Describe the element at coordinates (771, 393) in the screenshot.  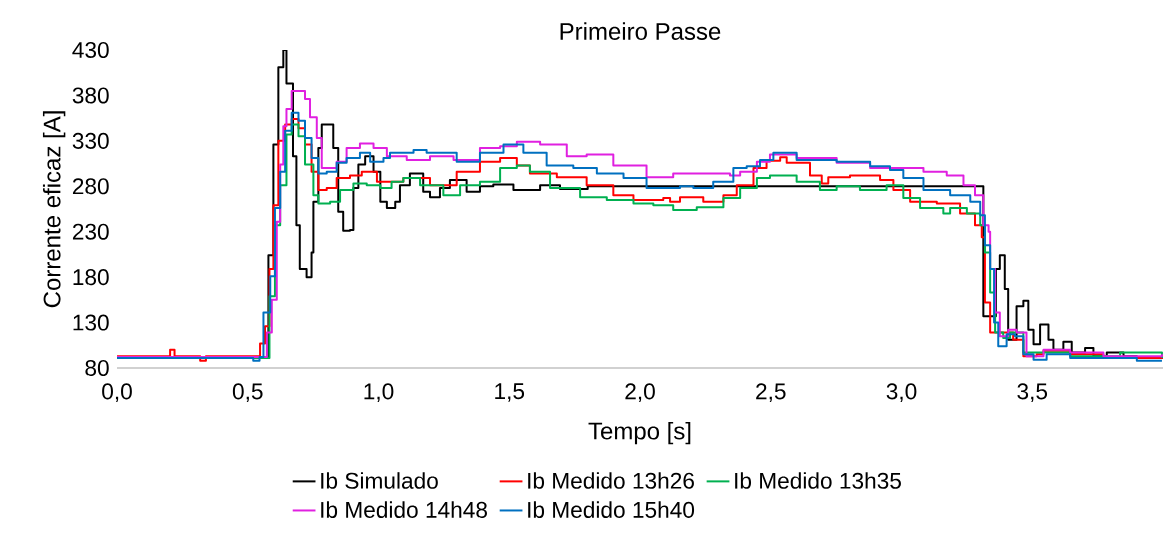
I see `x-tick-label: 2,5` at that location.